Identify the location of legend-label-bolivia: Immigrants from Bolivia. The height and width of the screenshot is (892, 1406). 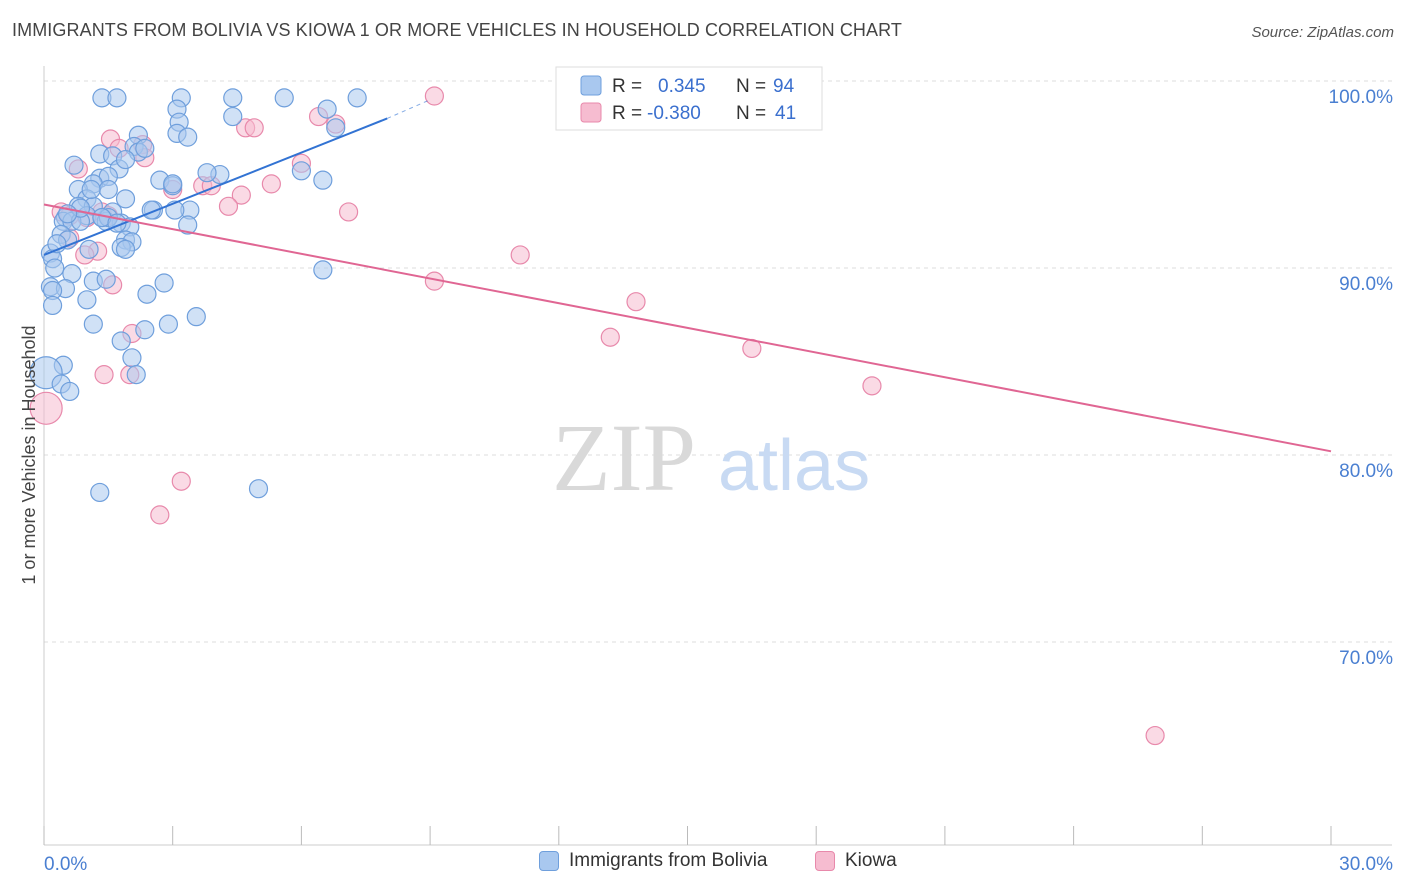
(668, 860).